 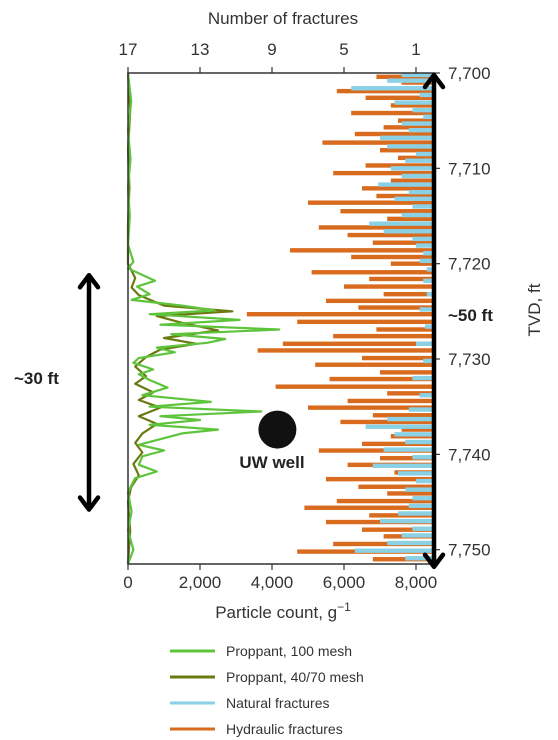 I want to click on top-tick-label: 13, so click(x=200, y=49).